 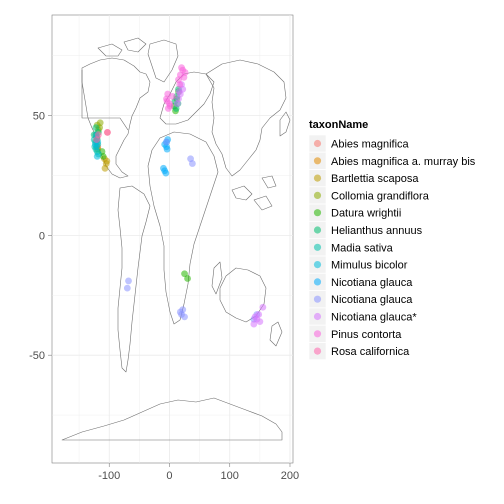 I want to click on y-tick-label: 50, so click(x=39, y=117).